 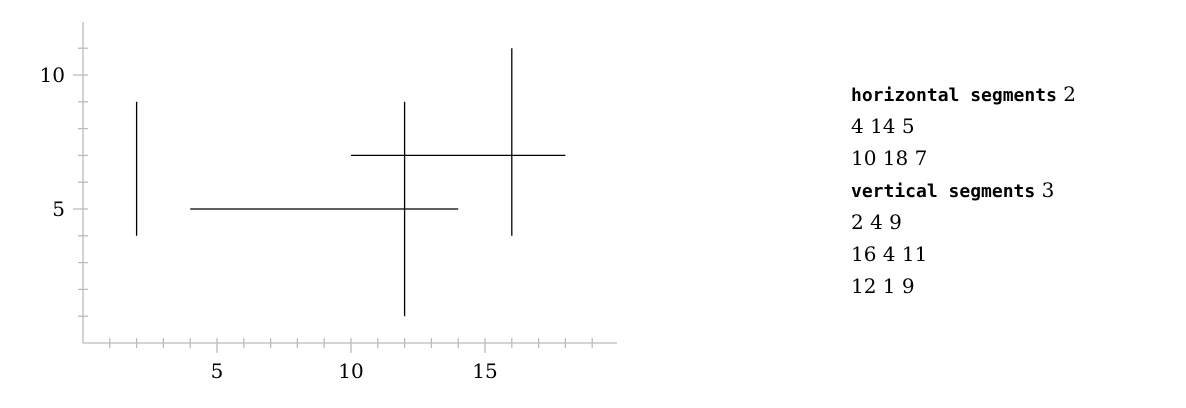 What do you see at coordinates (217, 371) in the screenshot?
I see `x-tick-label: 5` at bounding box center [217, 371].